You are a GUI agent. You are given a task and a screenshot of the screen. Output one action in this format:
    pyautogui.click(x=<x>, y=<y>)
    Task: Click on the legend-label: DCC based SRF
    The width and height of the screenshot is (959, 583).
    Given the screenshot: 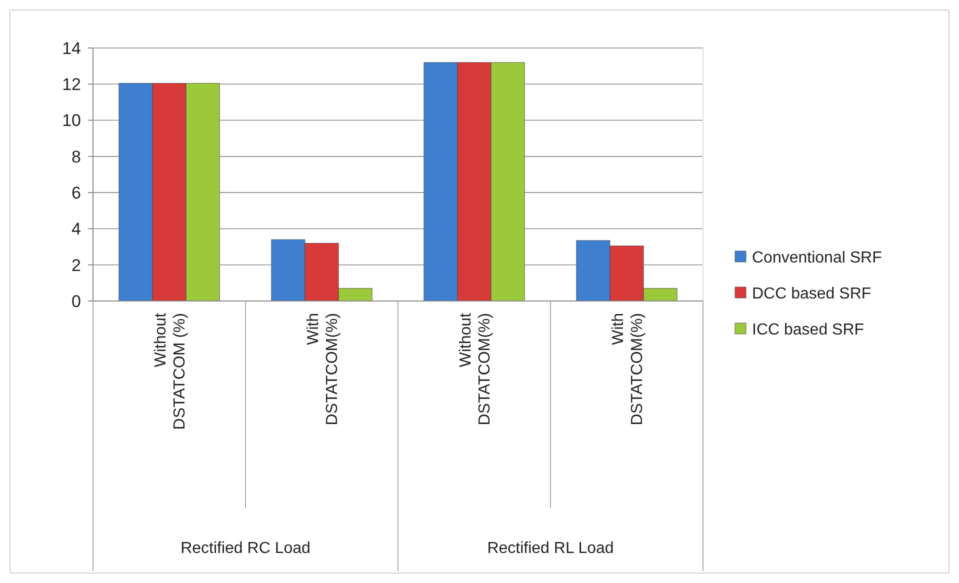 What is the action you would take?
    pyautogui.click(x=812, y=294)
    